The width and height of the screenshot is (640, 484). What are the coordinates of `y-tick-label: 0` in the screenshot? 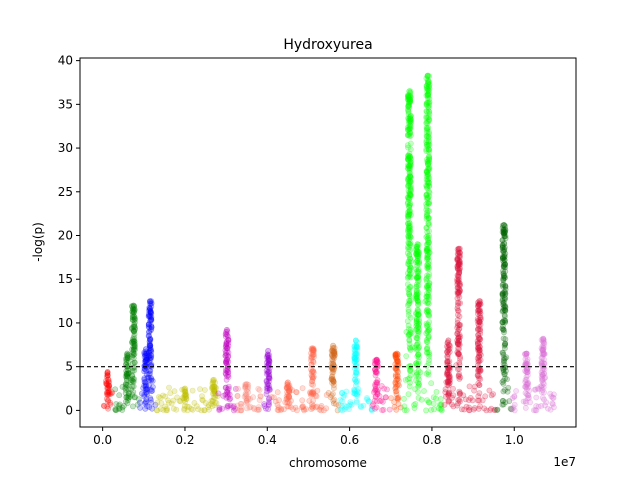 It's located at (69, 410).